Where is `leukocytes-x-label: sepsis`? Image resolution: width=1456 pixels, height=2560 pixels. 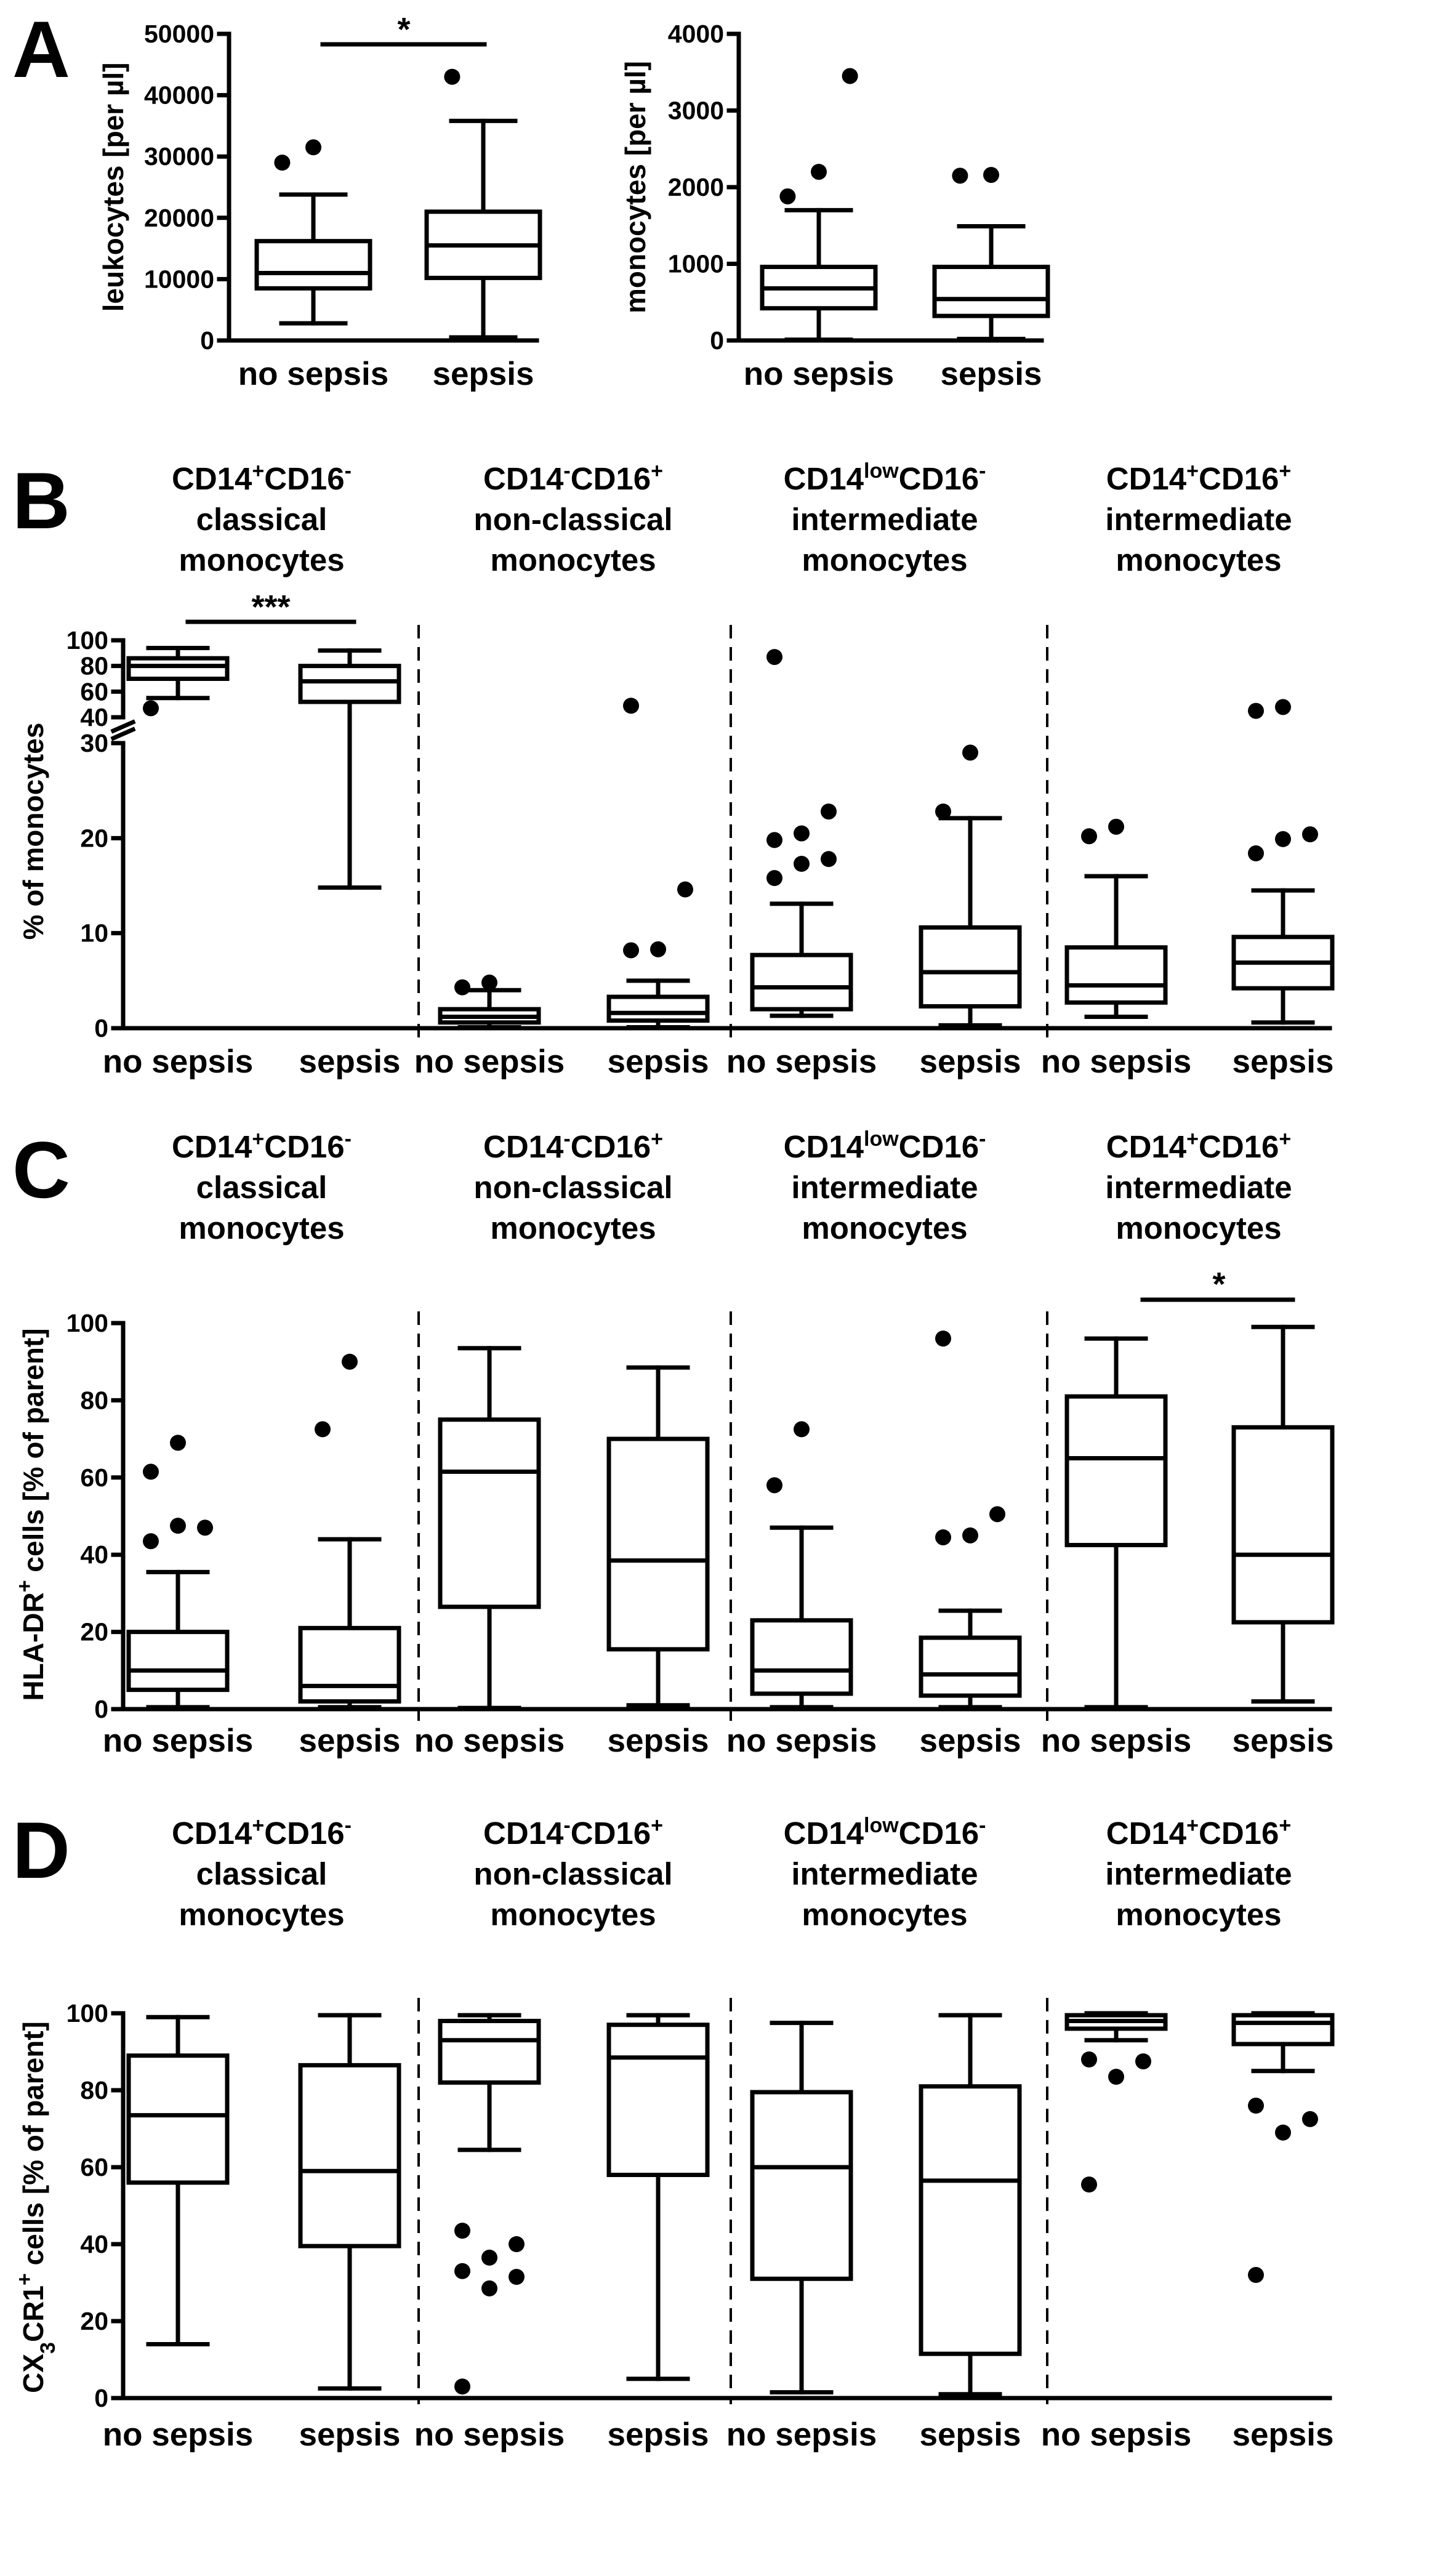
leukocytes-x-label: sepsis is located at coordinates (483, 374).